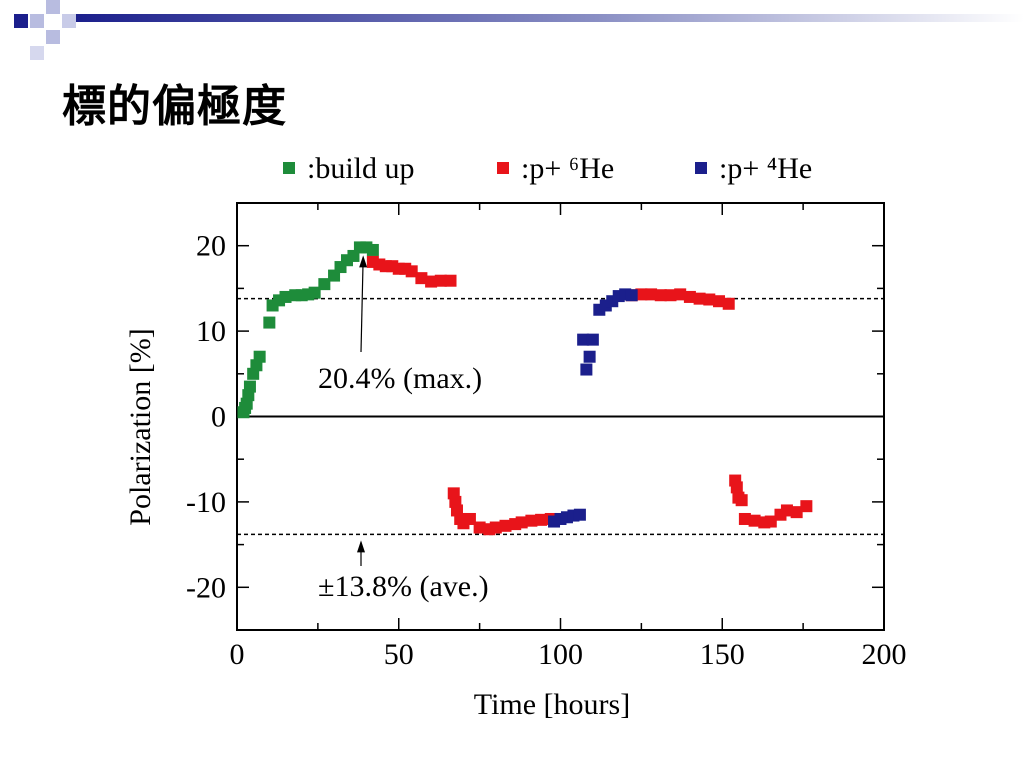  I want to click on y-tick-label: 20, so click(211, 246).